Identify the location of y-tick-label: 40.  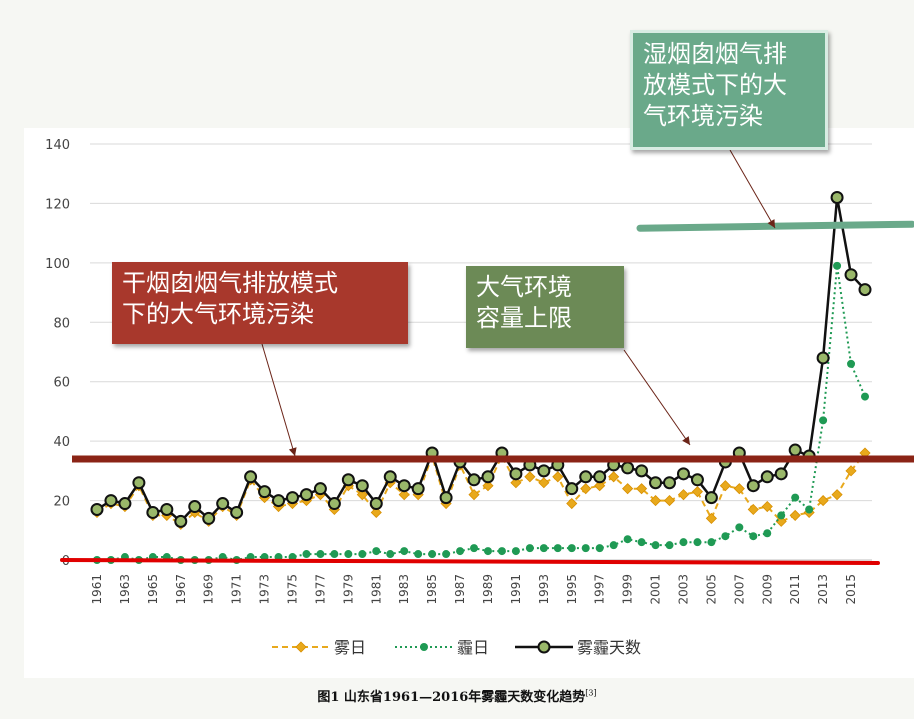
(61, 442).